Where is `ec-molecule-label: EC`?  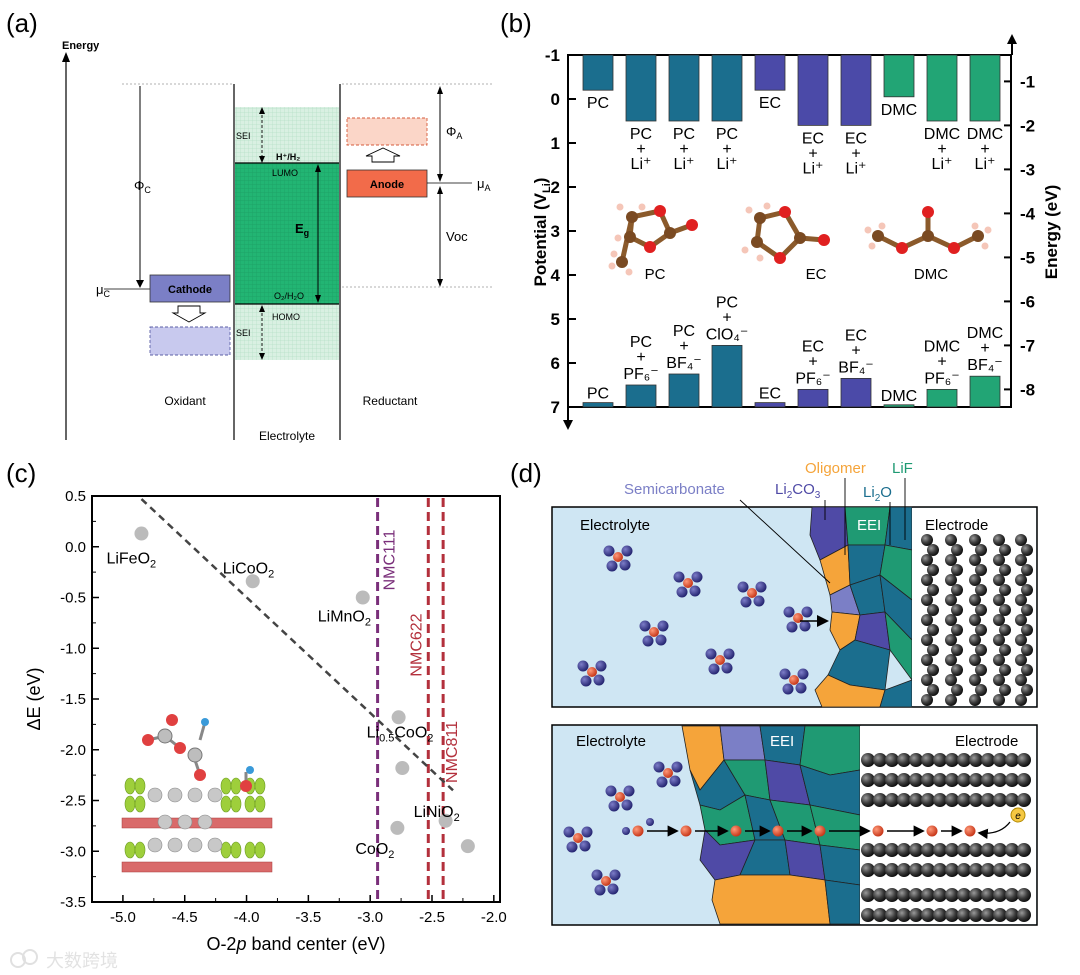 ec-molecule-label: EC is located at coordinates (816, 274).